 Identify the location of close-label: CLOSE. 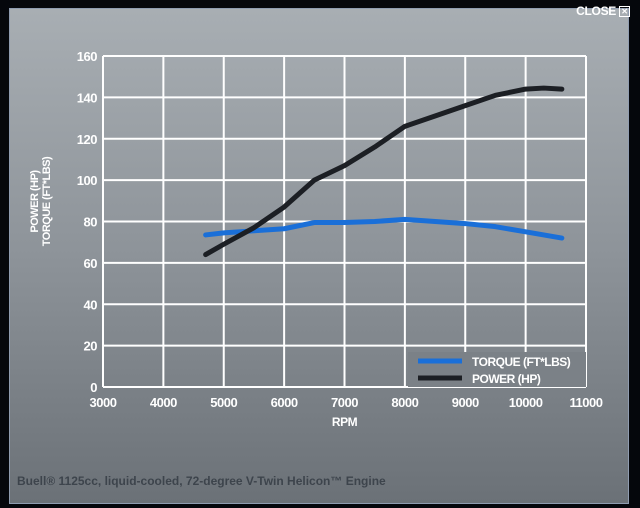
(596, 11).